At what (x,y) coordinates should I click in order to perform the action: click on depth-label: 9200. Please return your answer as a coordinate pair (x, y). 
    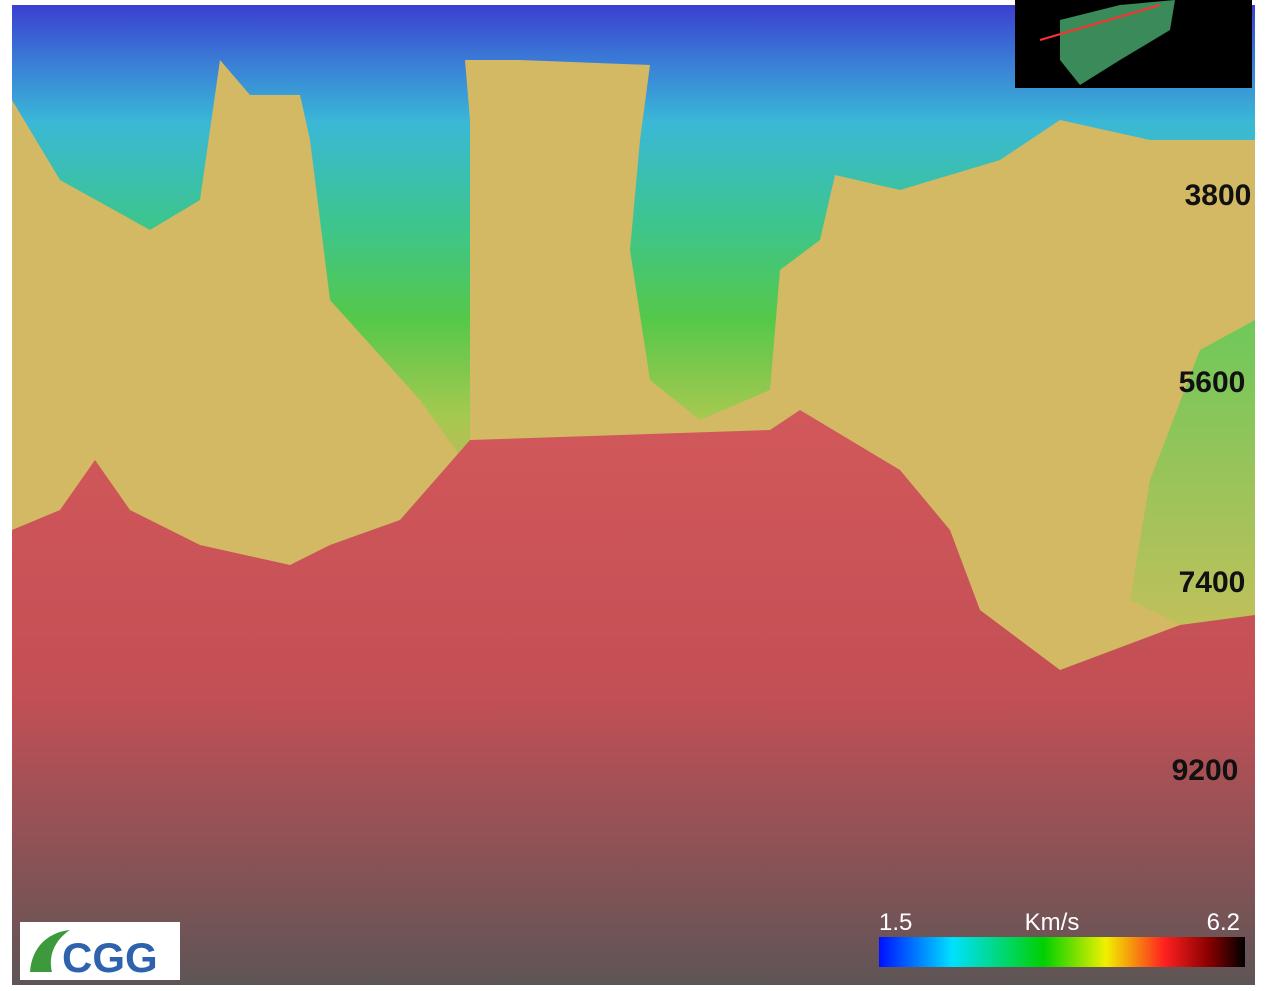
    Looking at the image, I should click on (1205, 770).